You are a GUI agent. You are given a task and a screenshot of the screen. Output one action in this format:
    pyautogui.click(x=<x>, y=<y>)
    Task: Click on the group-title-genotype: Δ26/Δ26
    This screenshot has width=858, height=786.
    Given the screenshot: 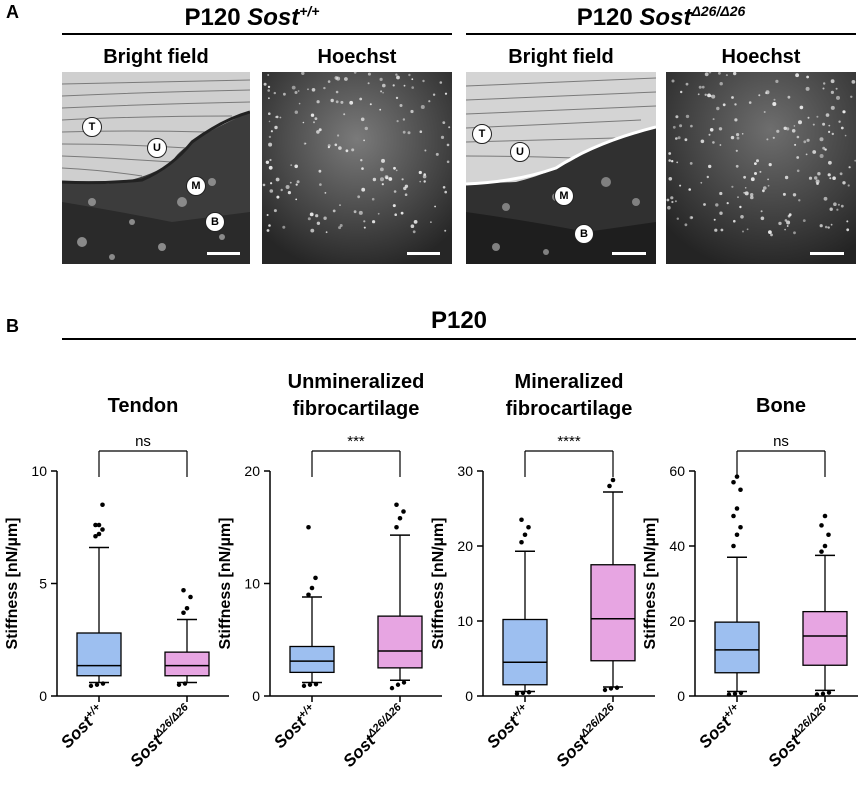 What is the action you would take?
    pyautogui.click(x=718, y=11)
    